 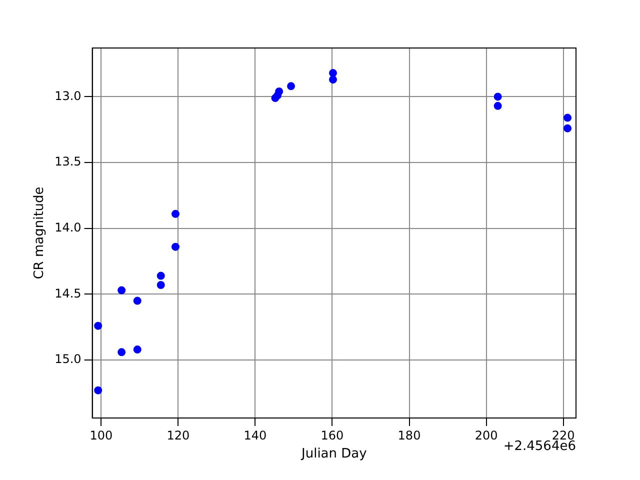 What do you see at coordinates (68, 95) in the screenshot?
I see `y-tick-label: 13.0` at bounding box center [68, 95].